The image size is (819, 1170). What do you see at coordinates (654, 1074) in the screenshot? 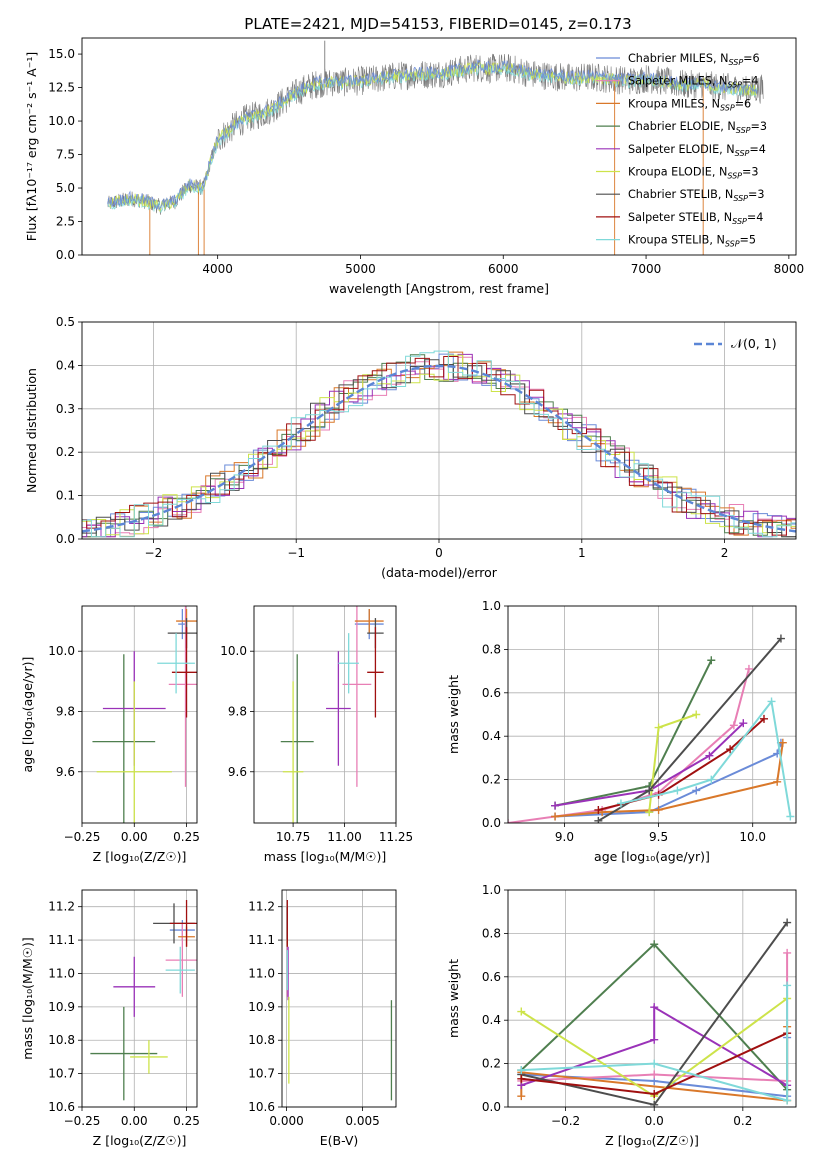
I see `series-marker-salpeter_miles` at bounding box center [654, 1074].